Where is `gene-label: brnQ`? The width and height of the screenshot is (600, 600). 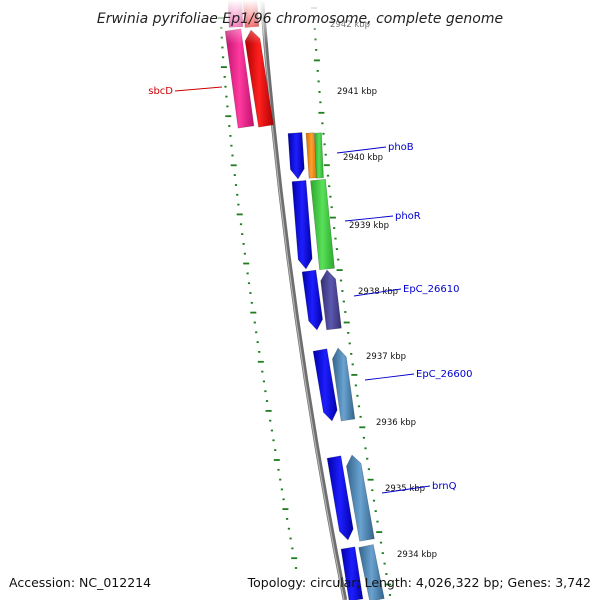
gene-label: brnQ is located at coordinates (444, 486).